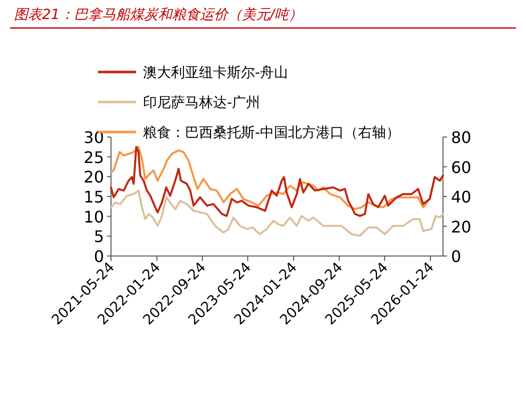 Image resolution: width=526 pixels, height=396 pixels. I want to click on y2-tick-label: 80, so click(461, 137).